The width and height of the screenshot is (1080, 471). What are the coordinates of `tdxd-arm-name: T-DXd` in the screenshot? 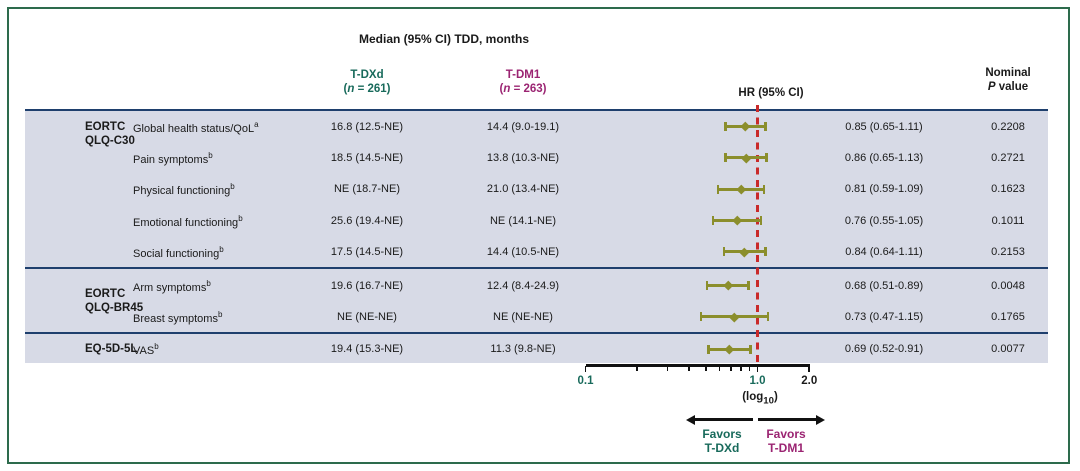 It's located at (367, 75).